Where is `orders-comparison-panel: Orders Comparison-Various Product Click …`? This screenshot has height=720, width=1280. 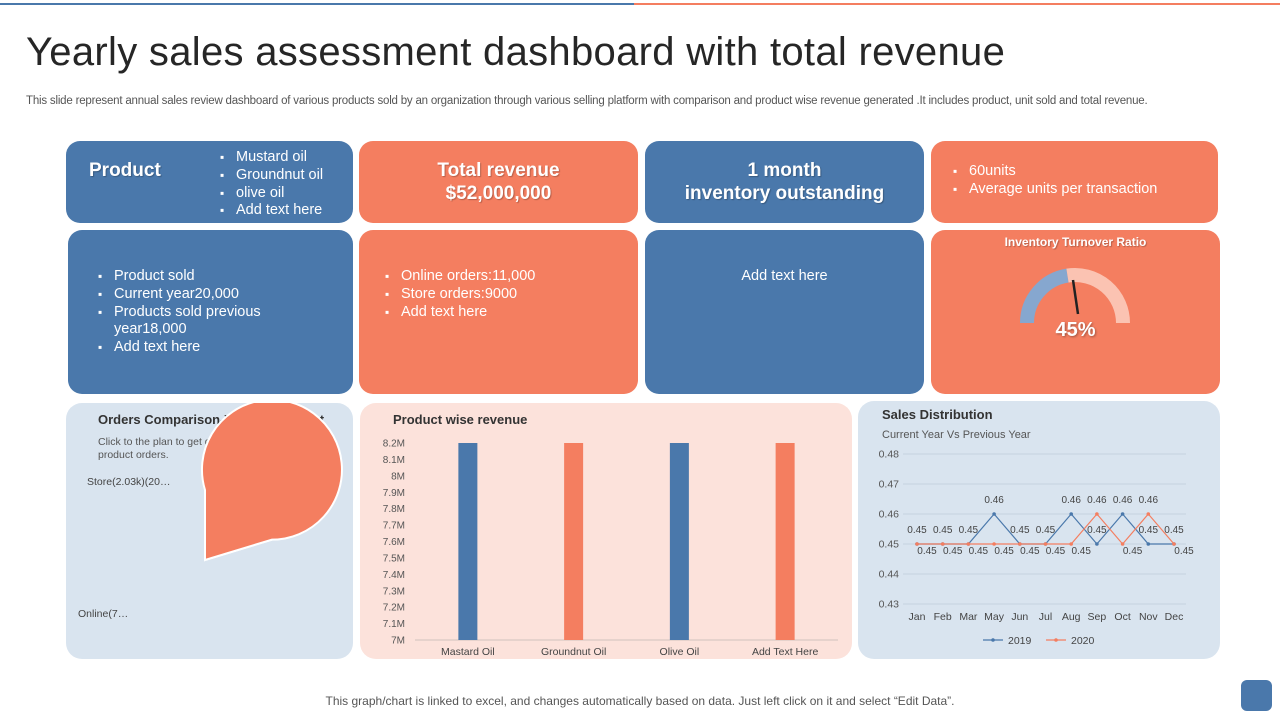
orders-comparison-panel: Orders Comparison-Various Product Click … is located at coordinates (209, 531).